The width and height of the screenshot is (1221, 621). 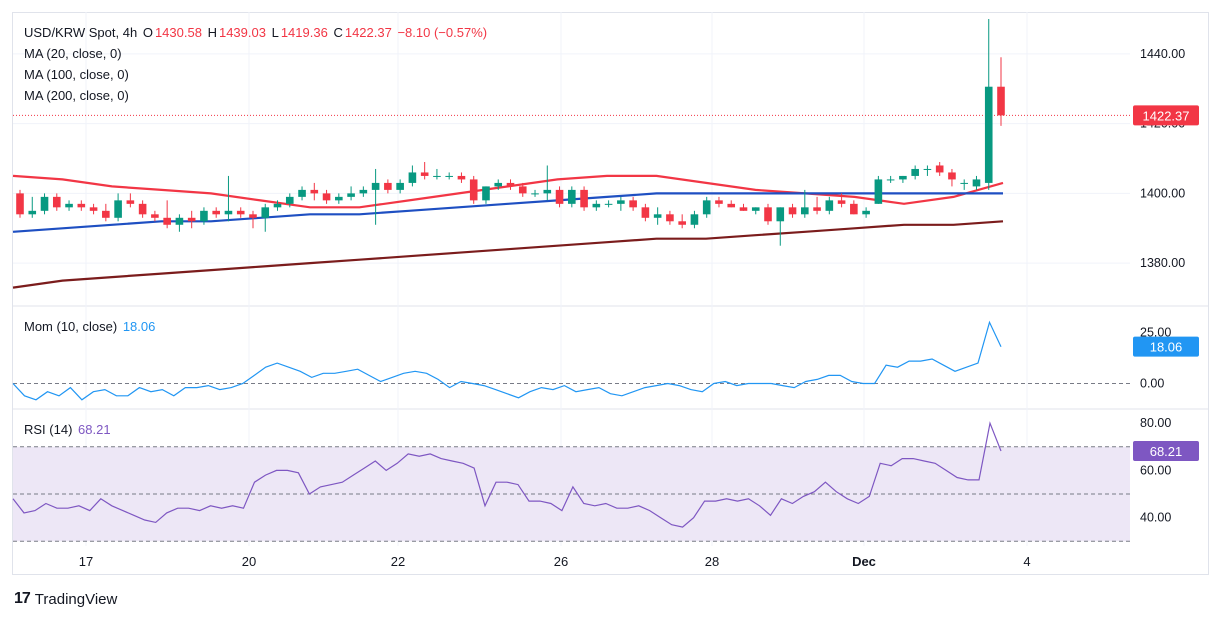 I want to click on mom-tick-label: 25.00, so click(x=1155, y=333).